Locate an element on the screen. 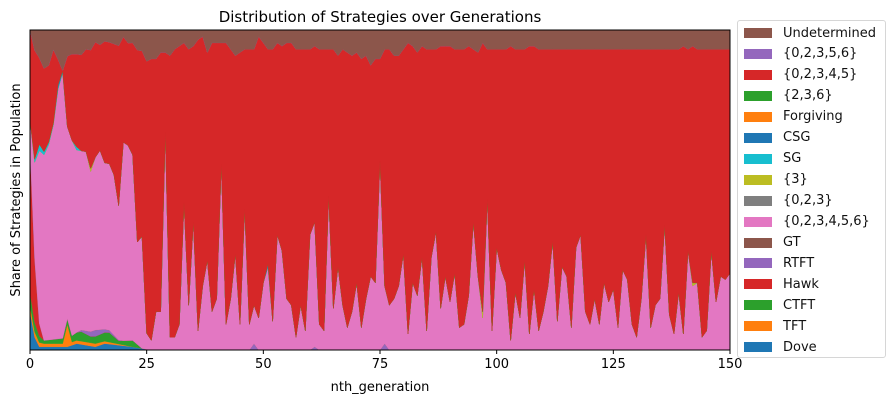  legend-item: {0,2,3} is located at coordinates (788, 201).